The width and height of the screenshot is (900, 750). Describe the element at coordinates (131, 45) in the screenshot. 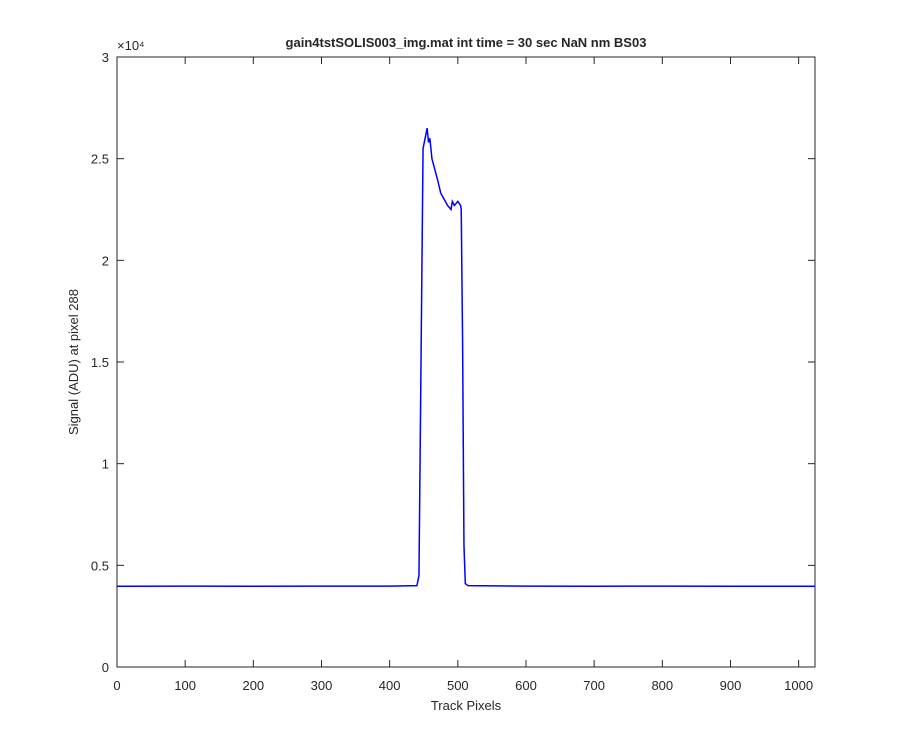

I see `y-exponent: ×10⁴` at that location.